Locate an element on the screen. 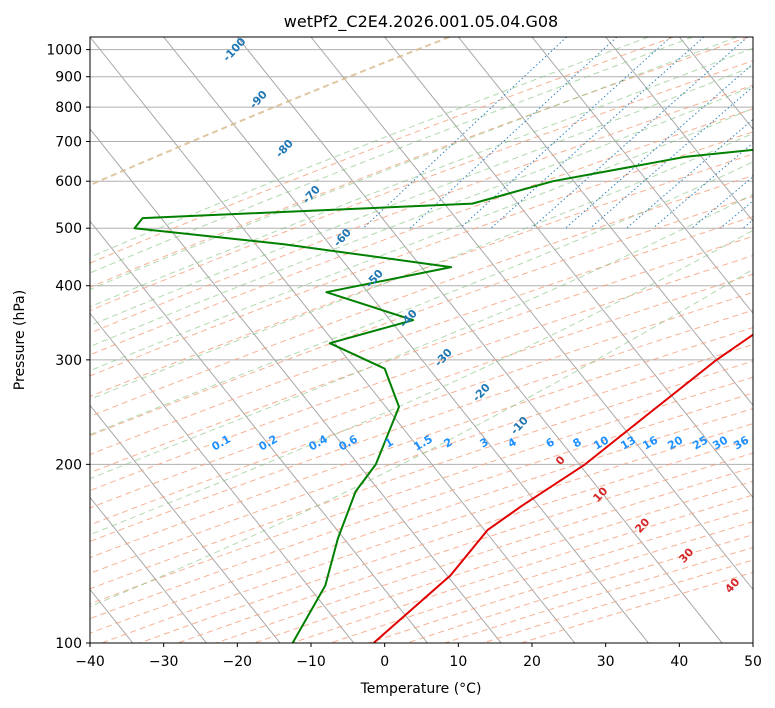  y-axis-ticks: 100 200 300 400 500 600 700 800 900 1000 is located at coordinates (68, 347).